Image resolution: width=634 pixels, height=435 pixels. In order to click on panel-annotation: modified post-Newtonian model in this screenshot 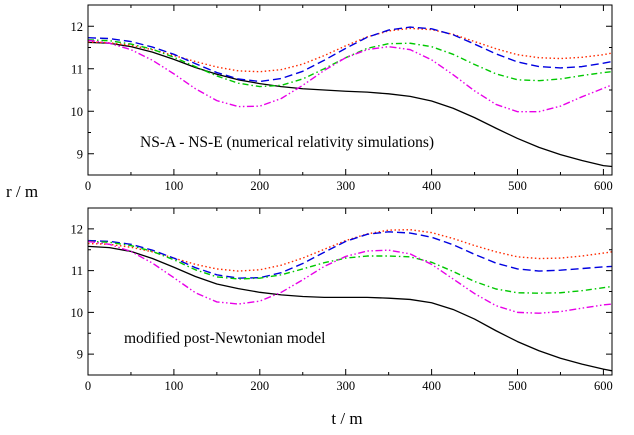, I will do `click(224, 338)`.